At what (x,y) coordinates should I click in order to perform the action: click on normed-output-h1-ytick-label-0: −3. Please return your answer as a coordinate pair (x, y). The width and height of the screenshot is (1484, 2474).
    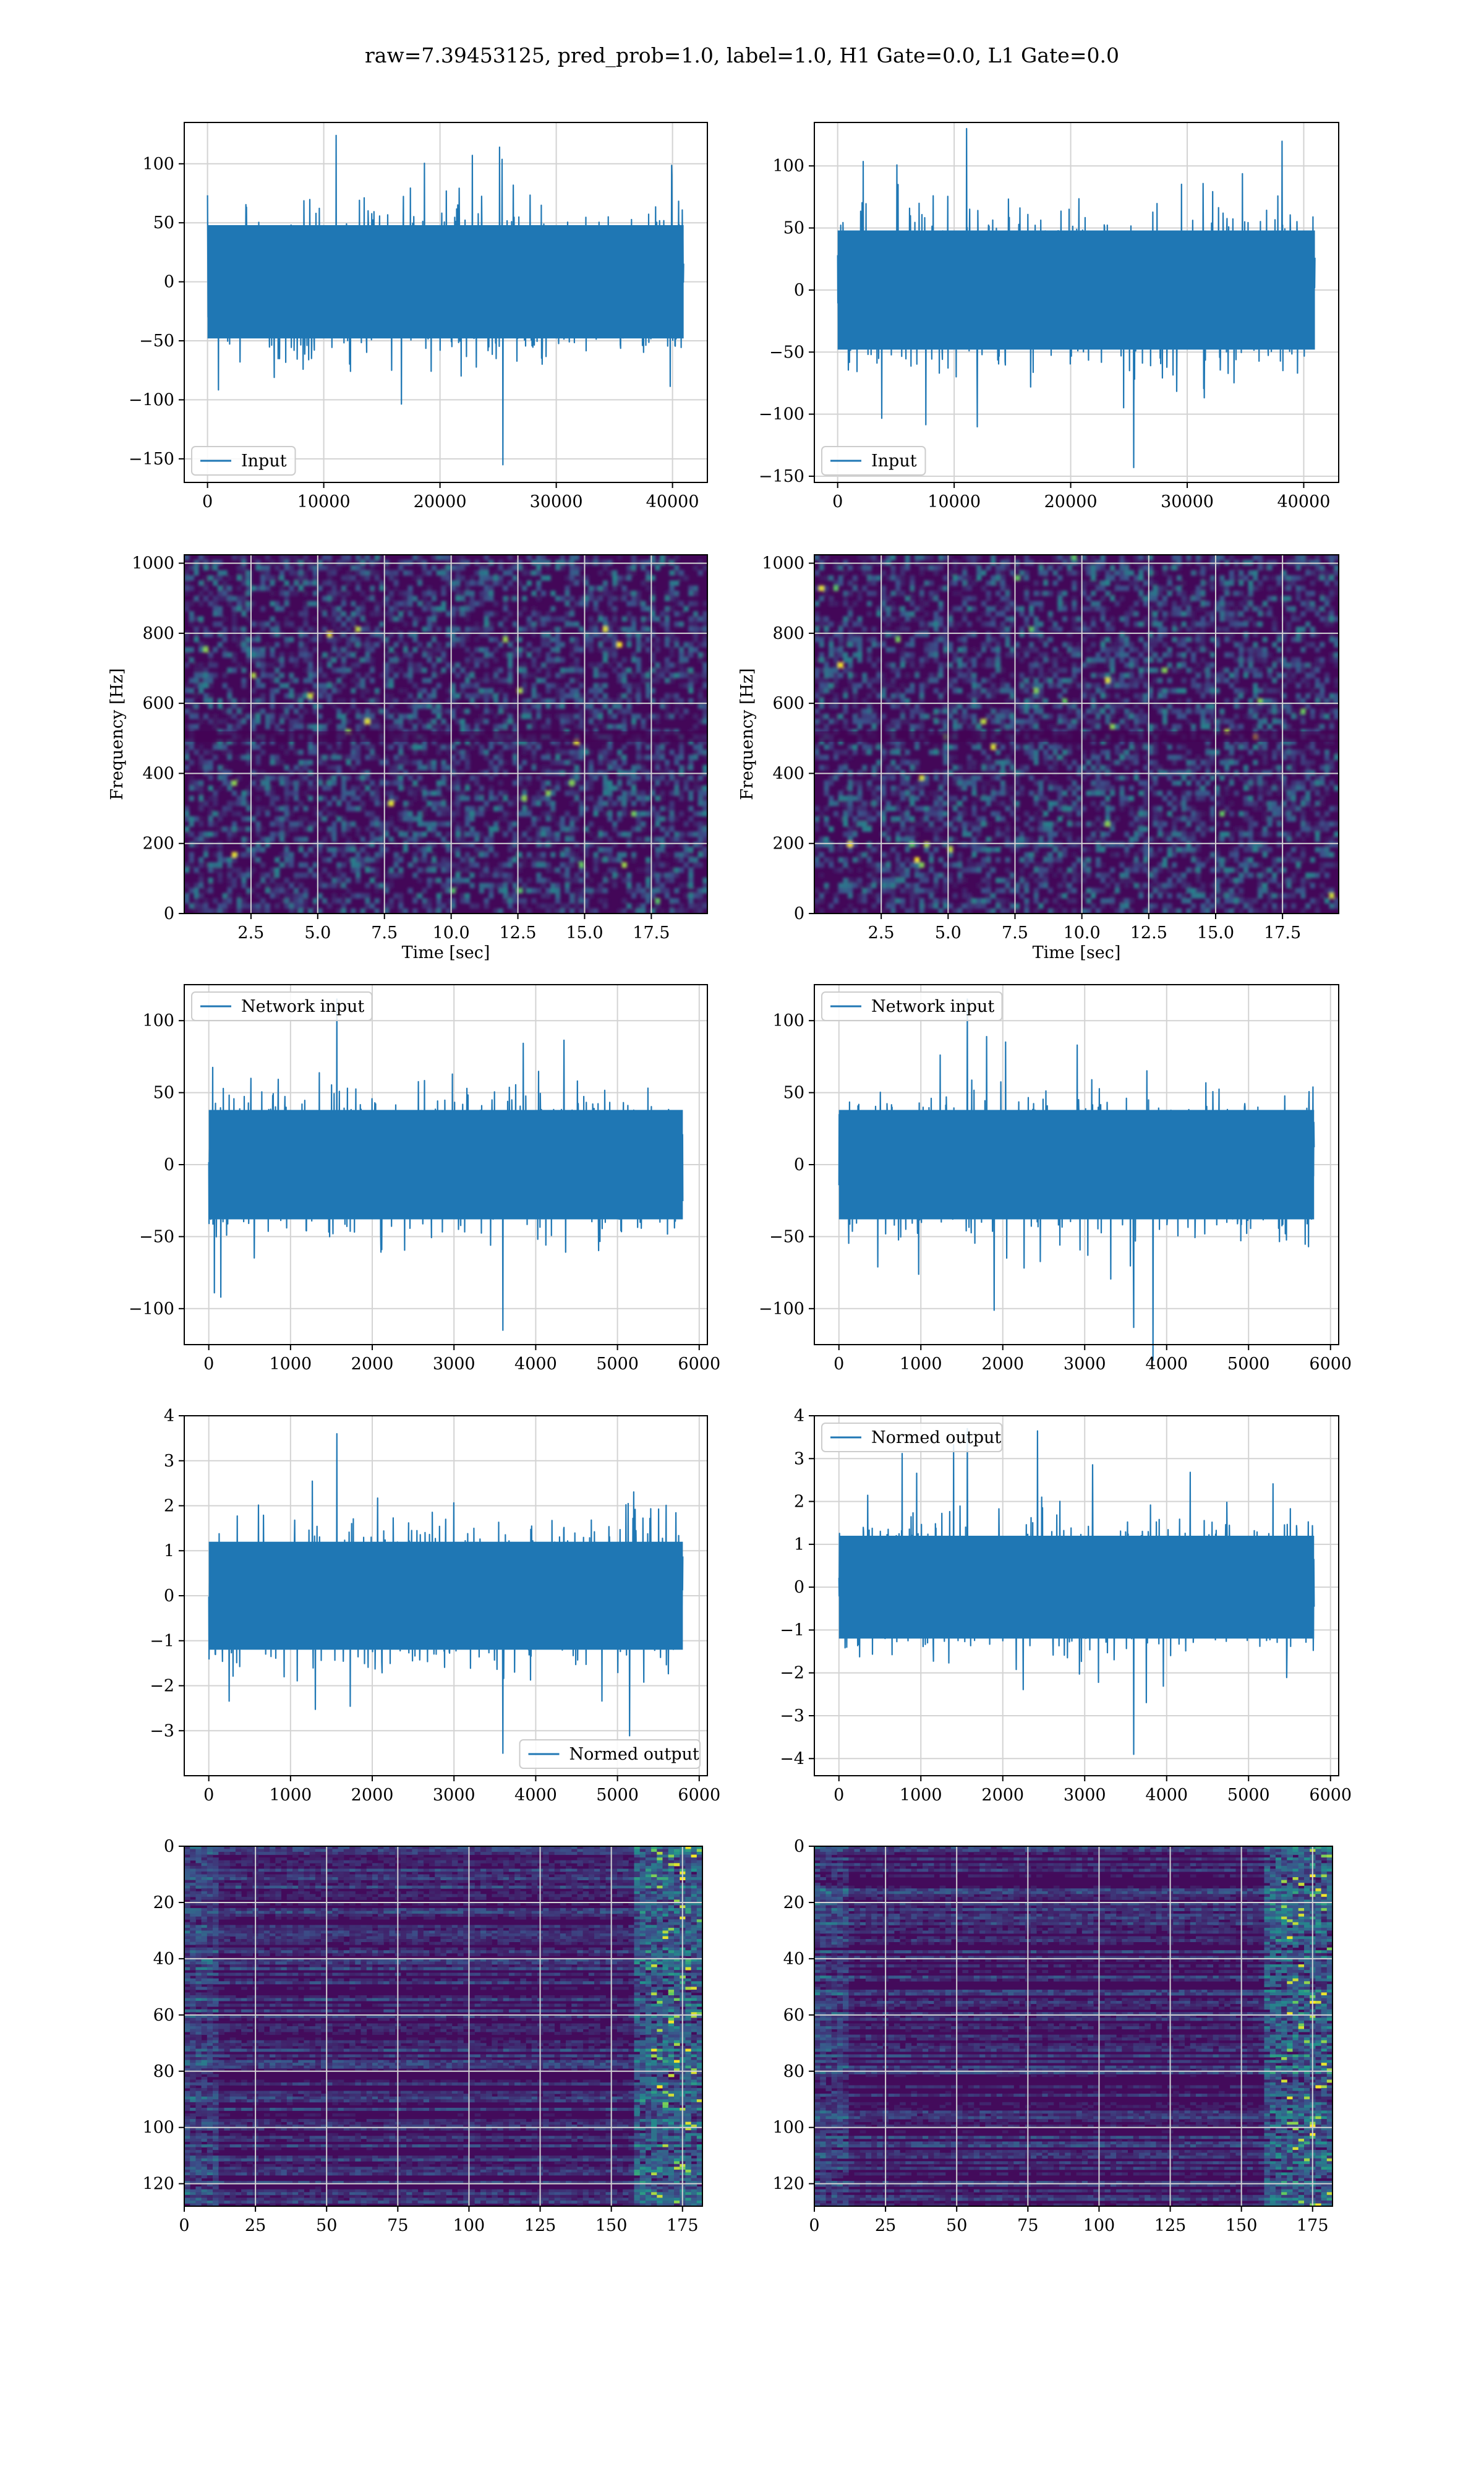
    Looking at the image, I should click on (162, 1731).